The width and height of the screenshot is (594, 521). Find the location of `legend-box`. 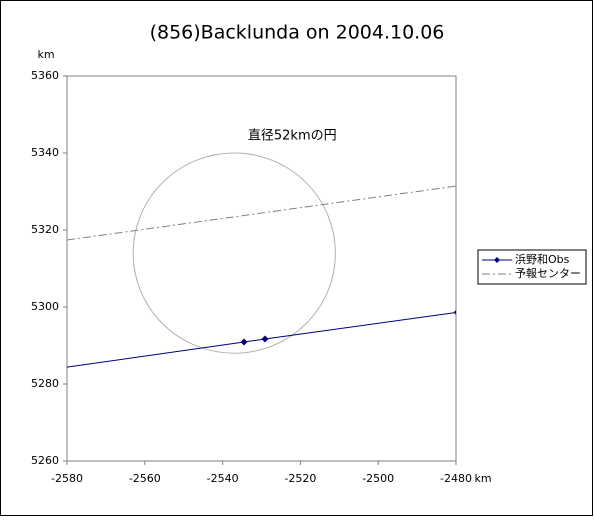

legend-box is located at coordinates (532, 267).